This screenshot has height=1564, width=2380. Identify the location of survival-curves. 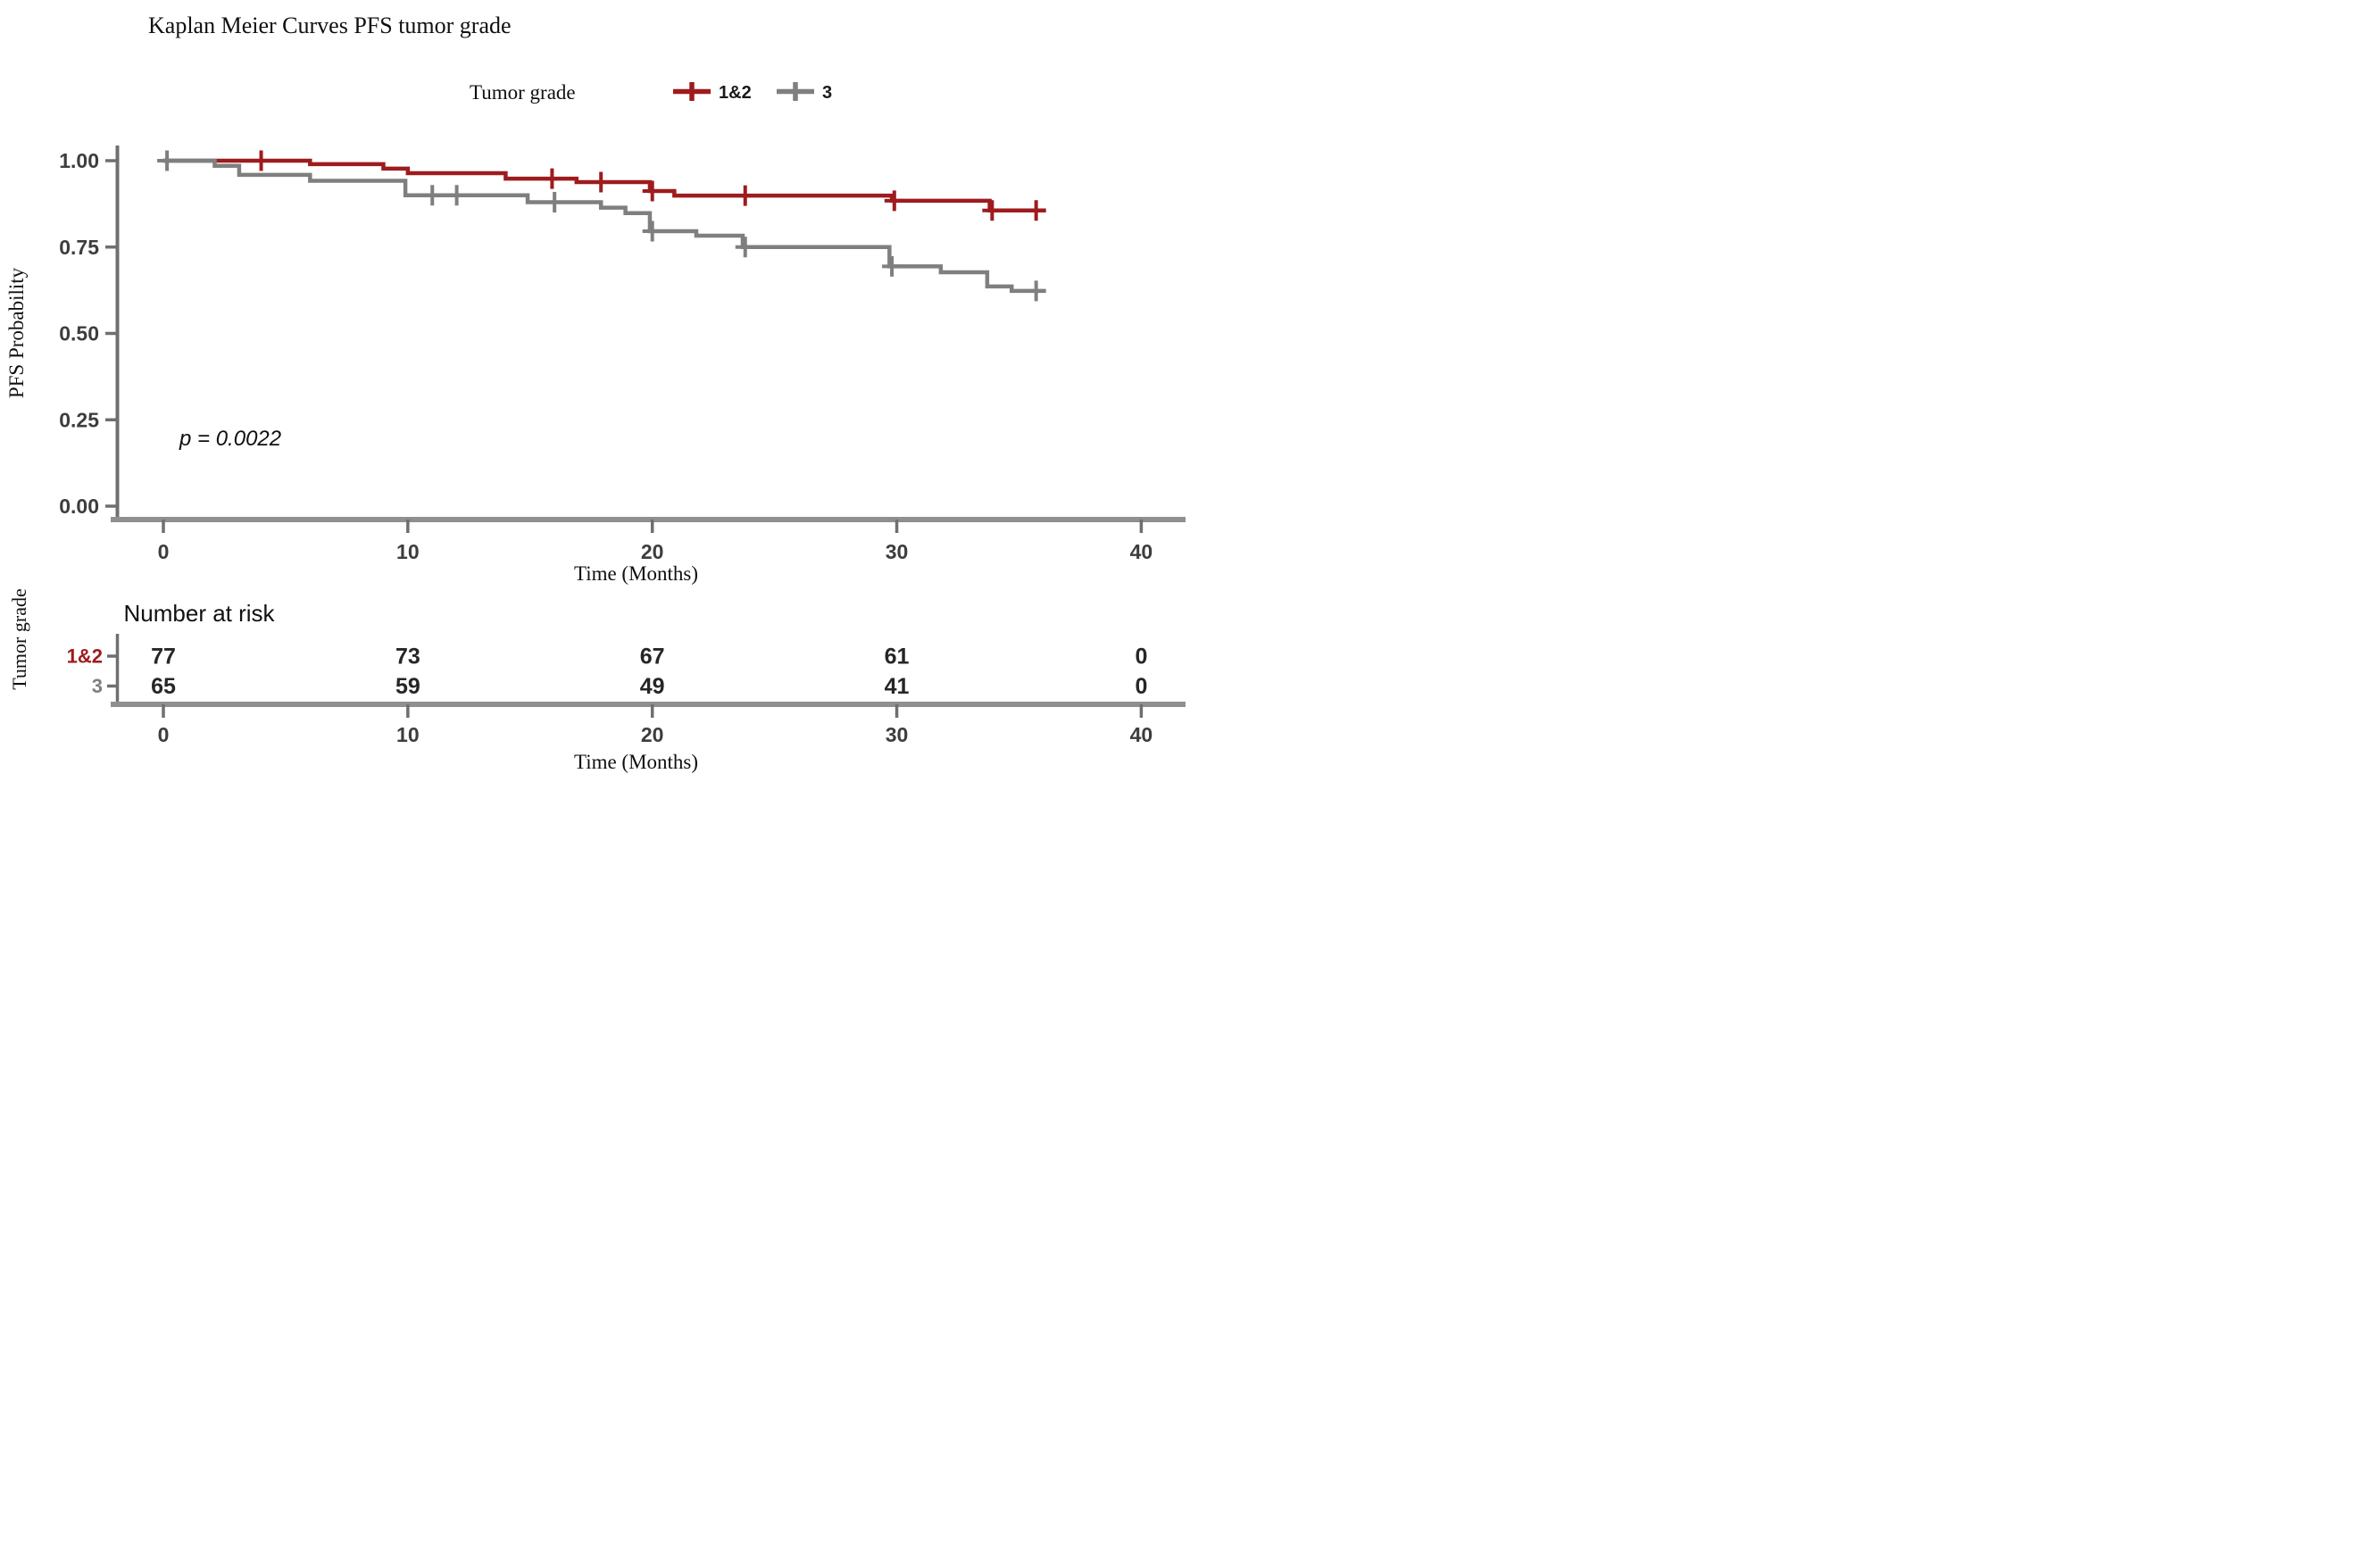
(601, 226).